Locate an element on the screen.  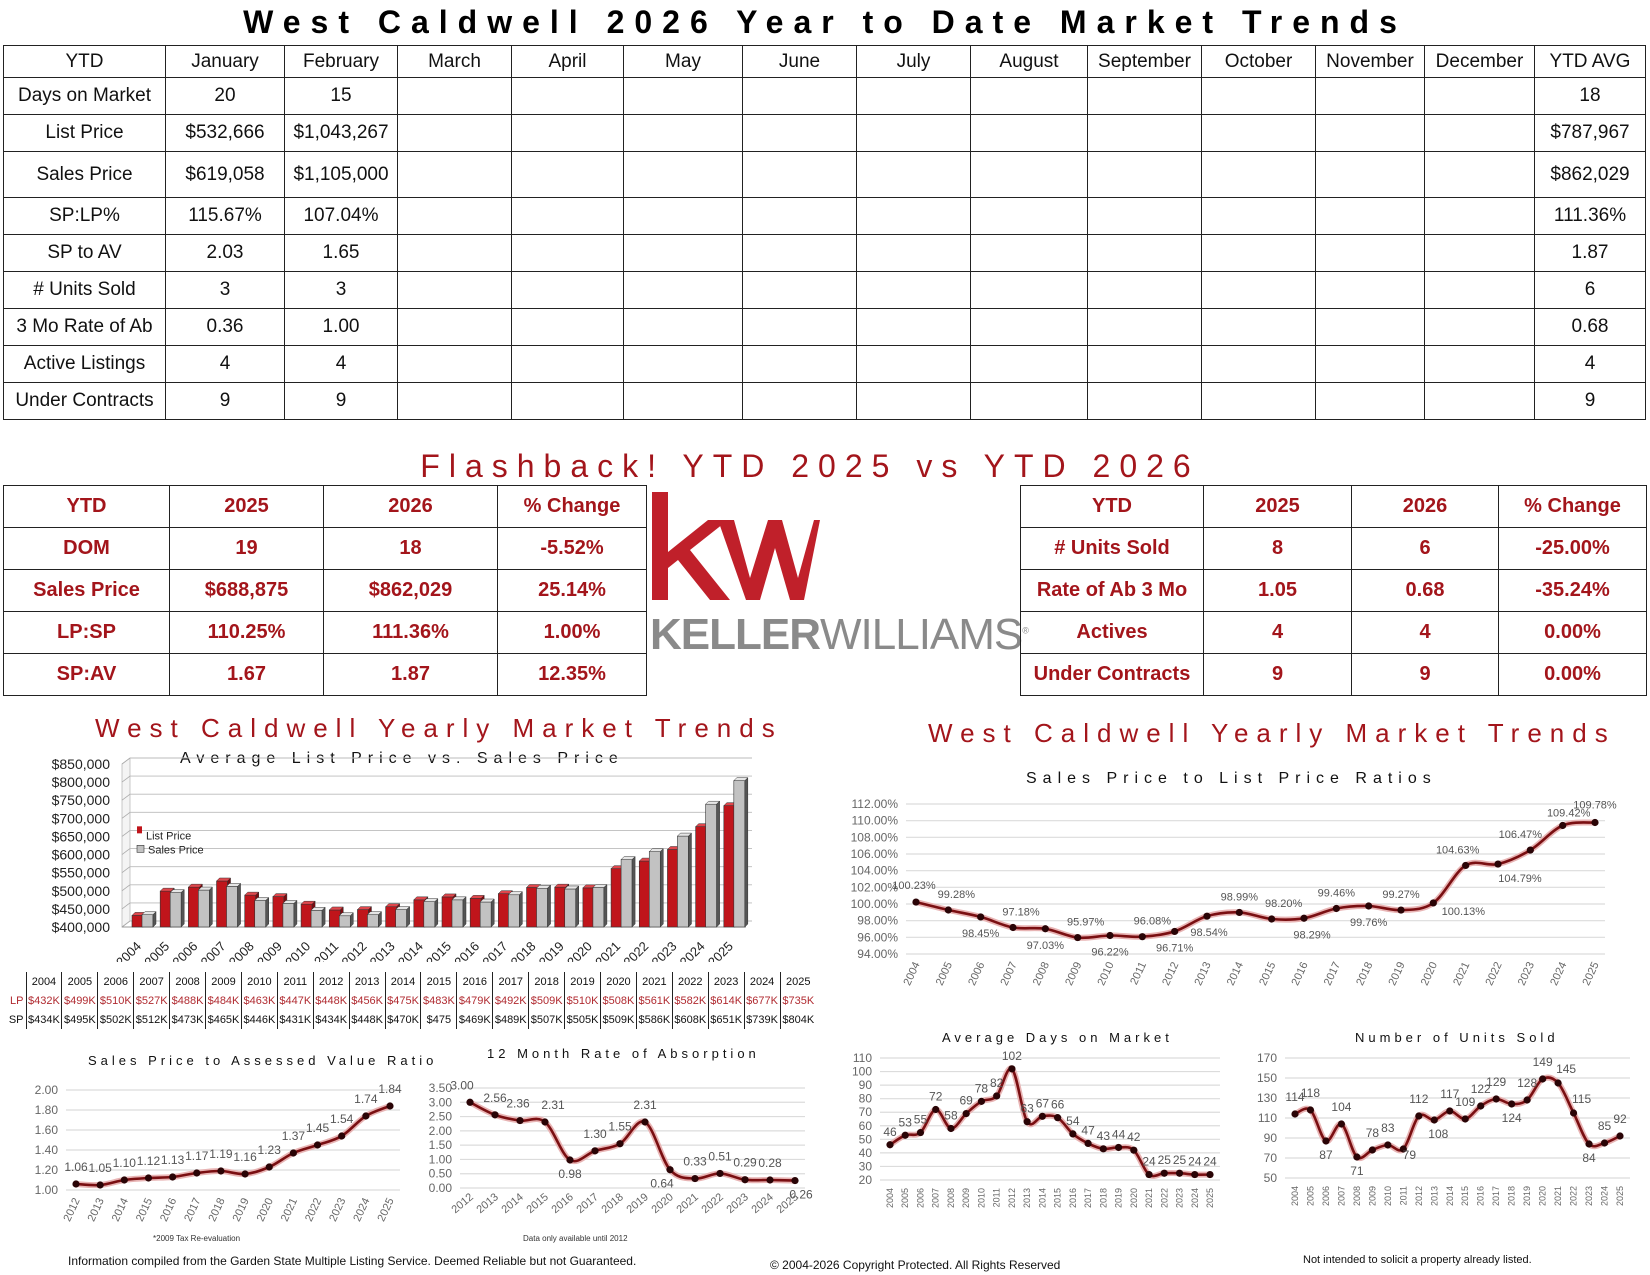
yearly-trends-title-right: West Caldwell Yearly Market Trends is located at coordinates (1272, 733).